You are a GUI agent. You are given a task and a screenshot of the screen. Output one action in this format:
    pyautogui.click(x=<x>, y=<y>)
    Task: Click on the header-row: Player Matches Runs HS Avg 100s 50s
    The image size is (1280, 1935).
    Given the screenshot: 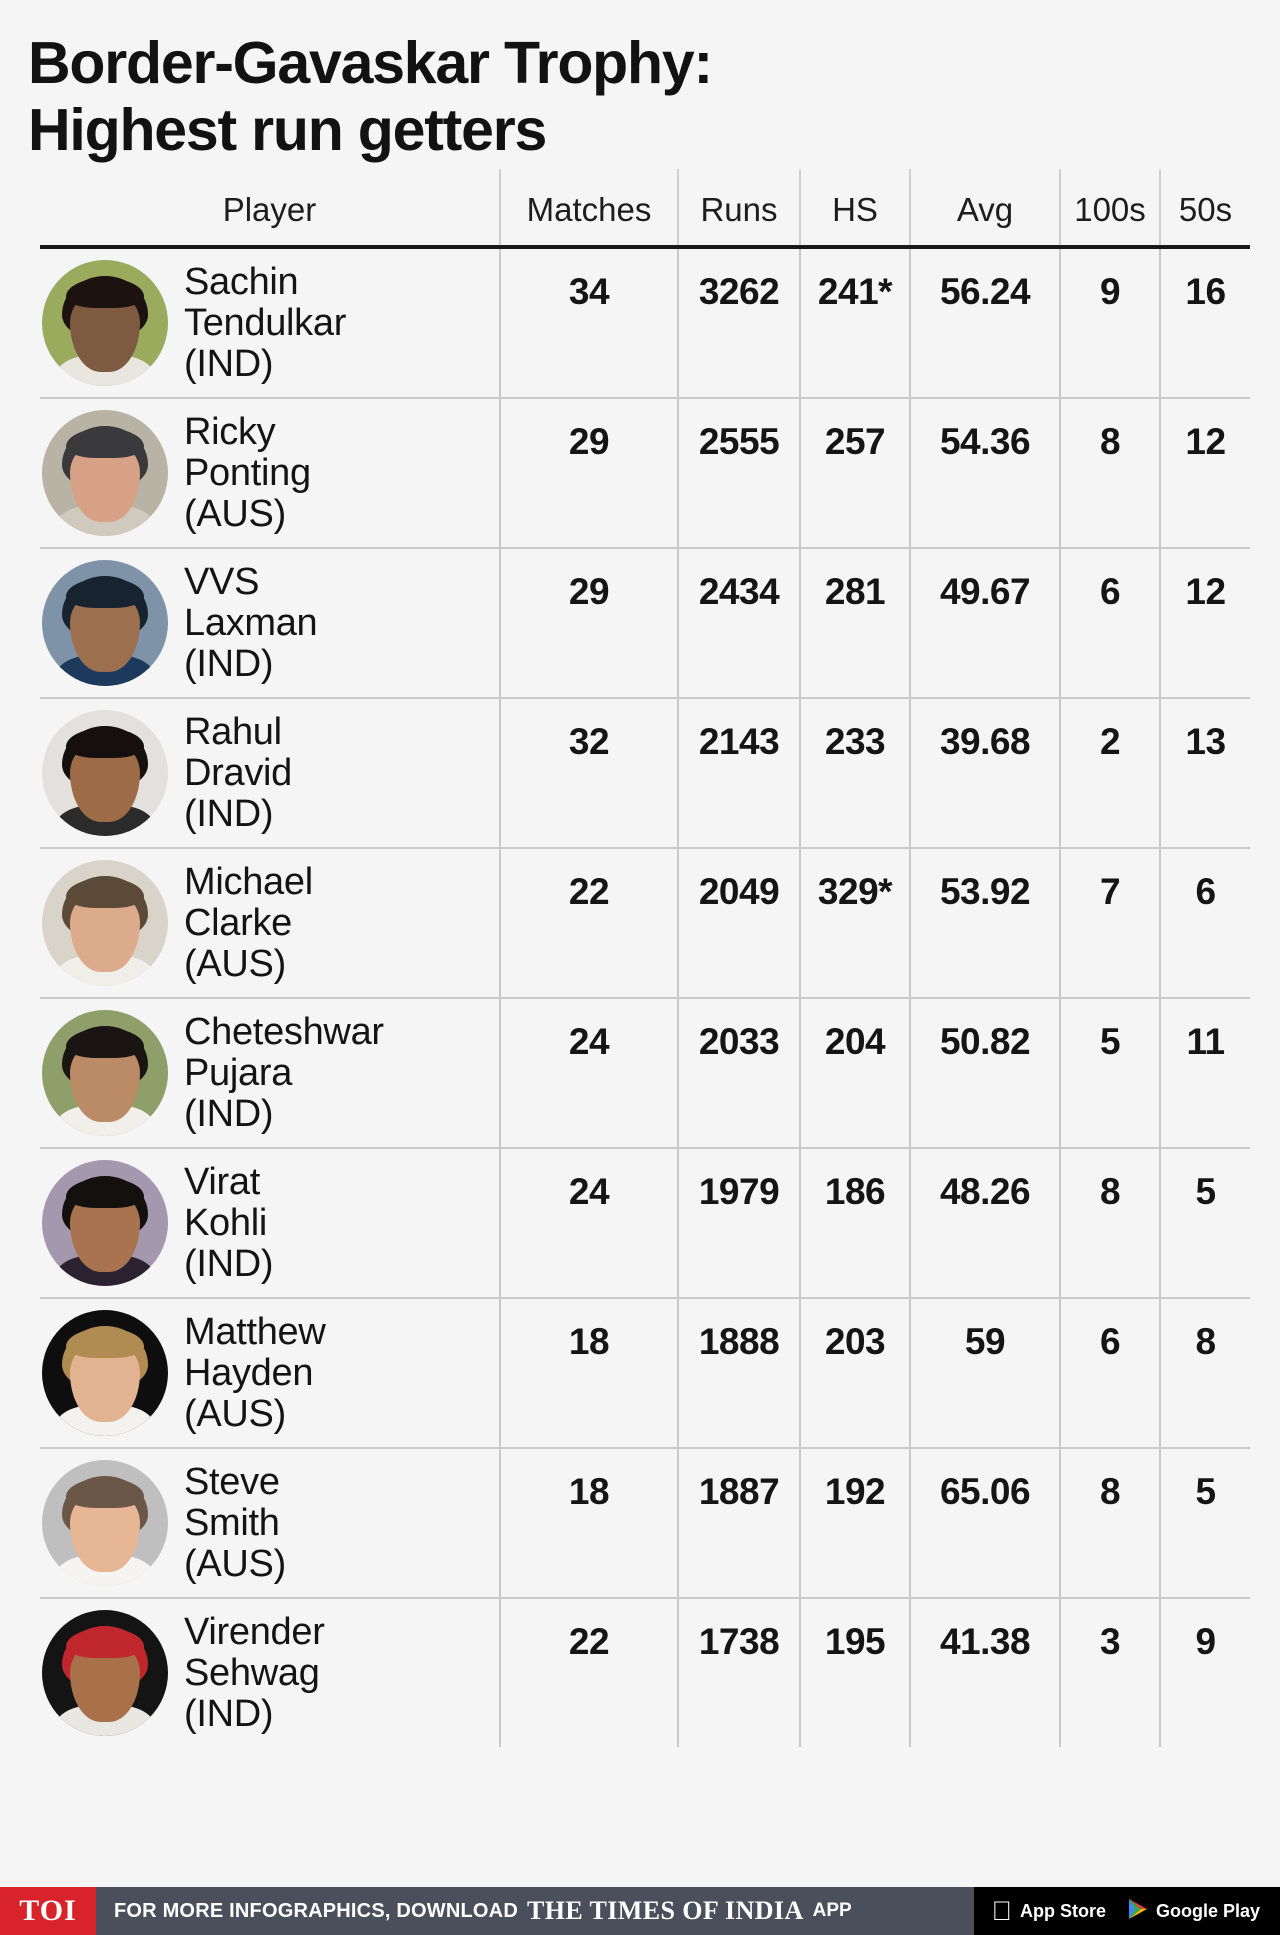 What is the action you would take?
    pyautogui.click(x=645, y=208)
    